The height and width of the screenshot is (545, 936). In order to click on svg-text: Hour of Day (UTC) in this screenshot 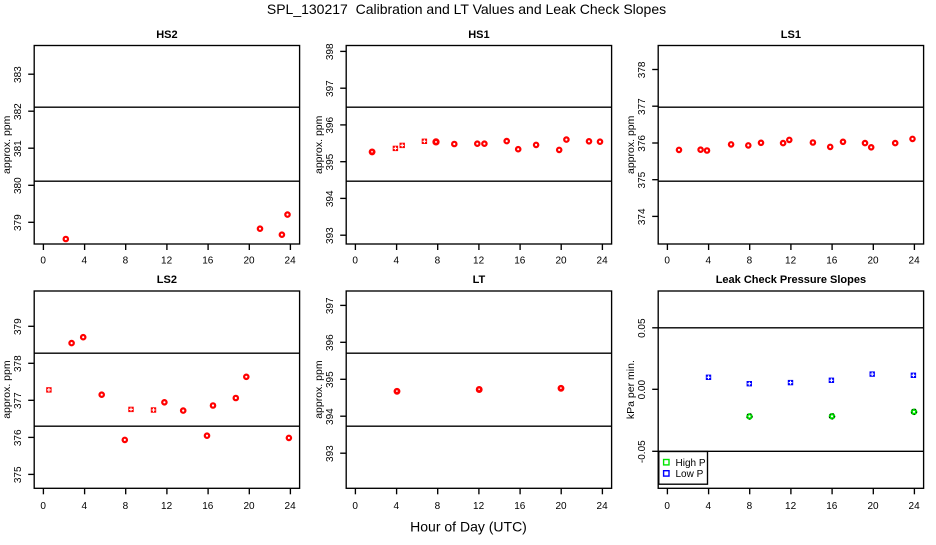, I will do `click(468, 527)`.